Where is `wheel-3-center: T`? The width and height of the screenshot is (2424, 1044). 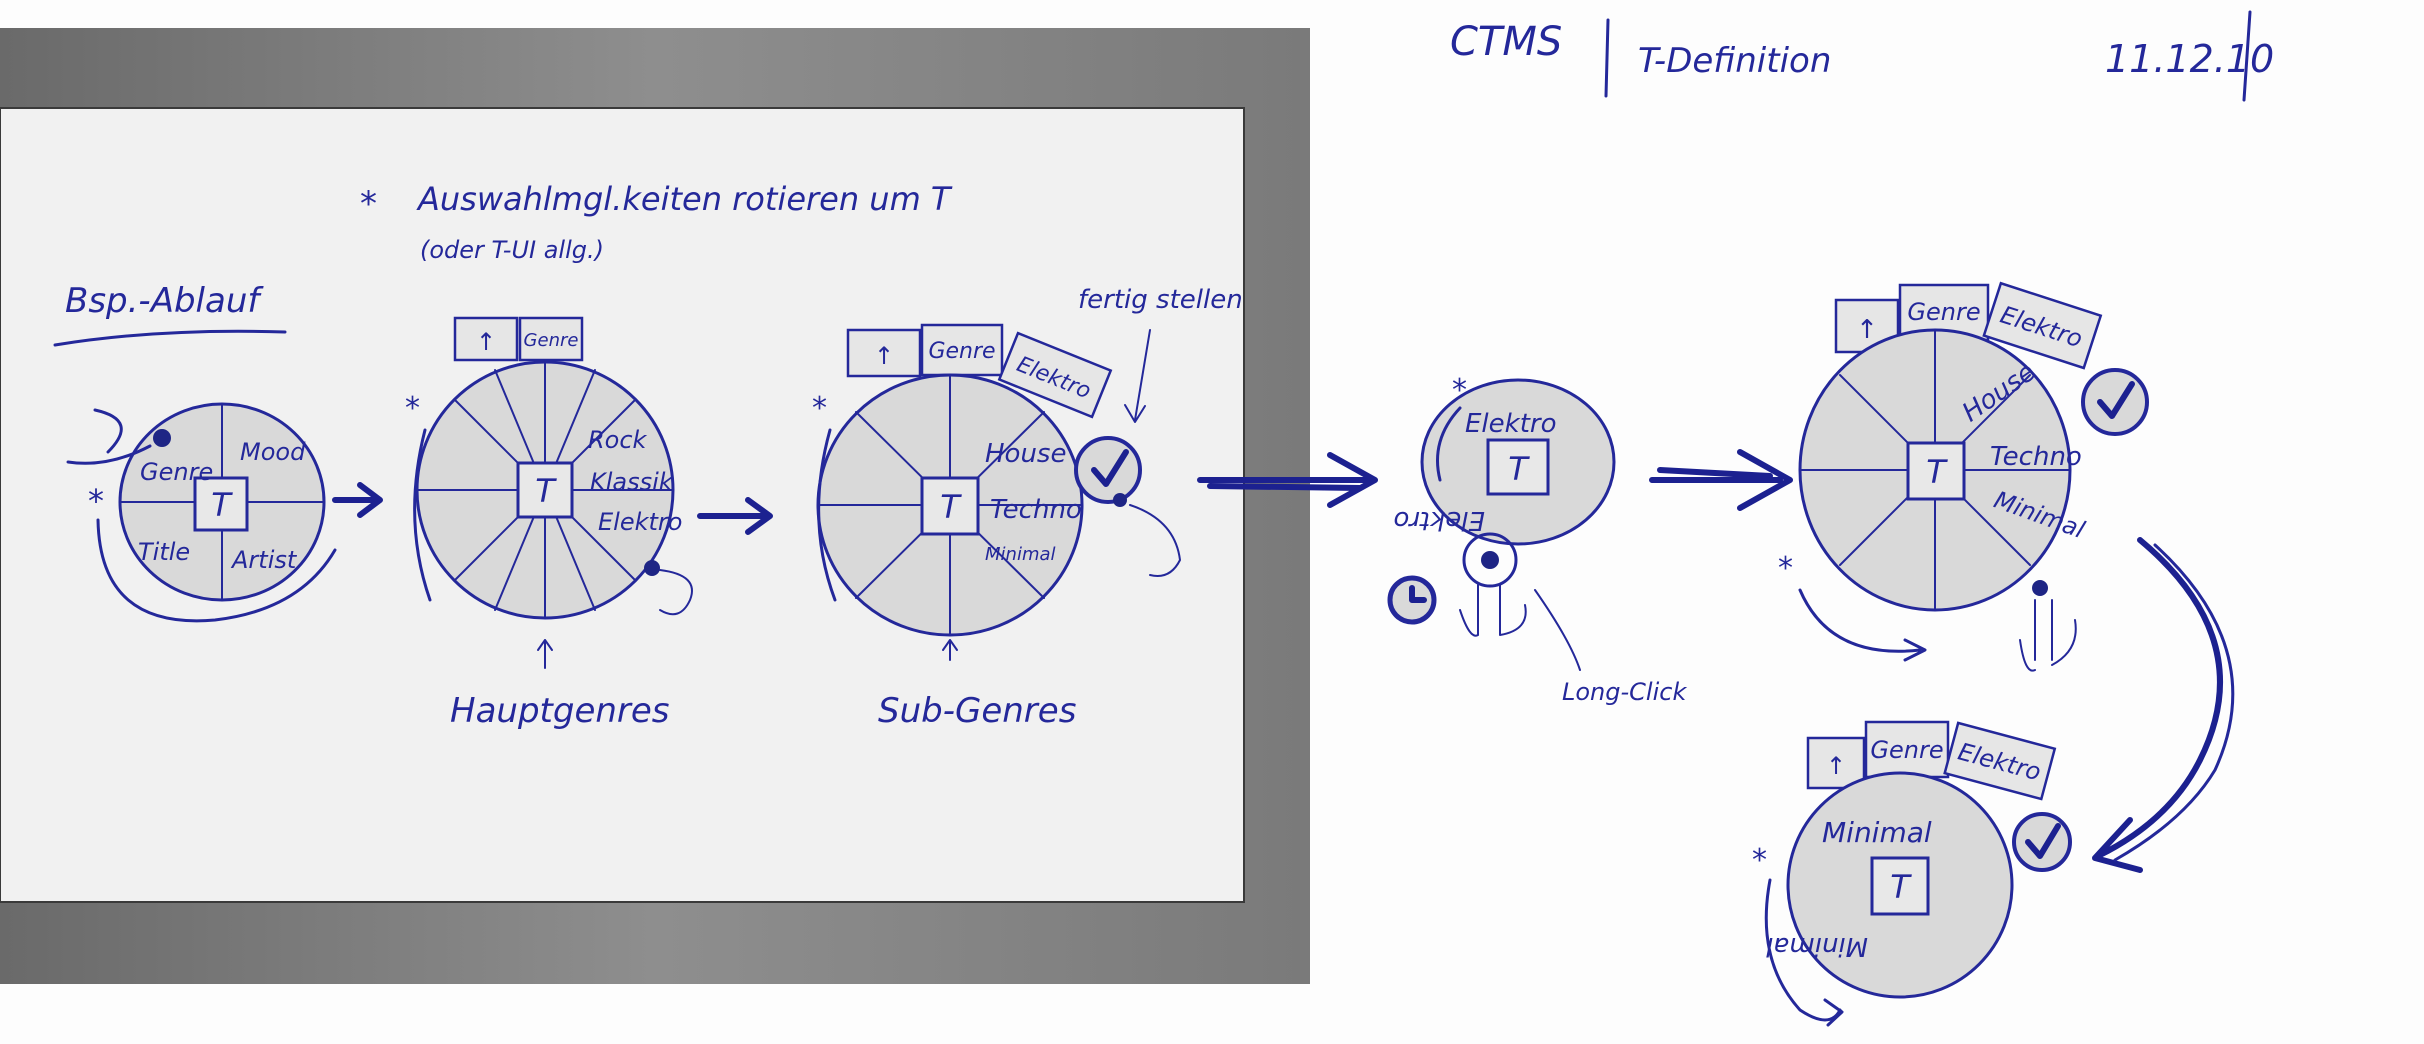
wheel-3-center: T is located at coordinates (951, 507).